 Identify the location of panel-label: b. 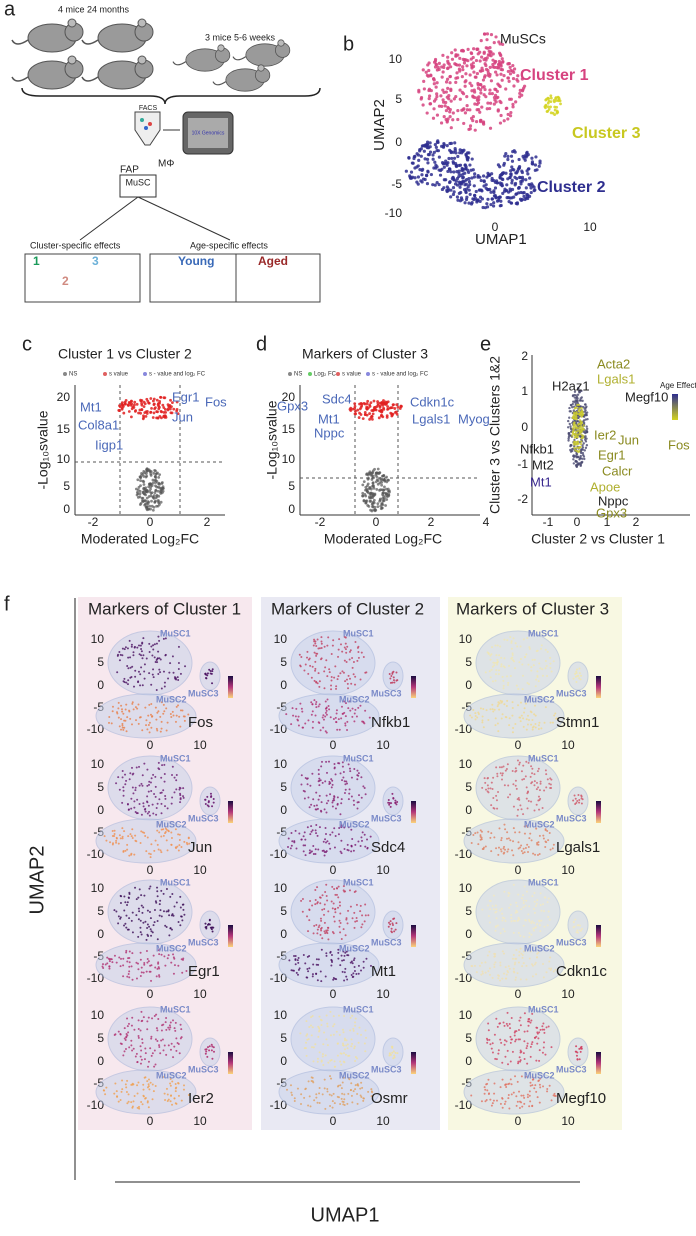
(348, 44).